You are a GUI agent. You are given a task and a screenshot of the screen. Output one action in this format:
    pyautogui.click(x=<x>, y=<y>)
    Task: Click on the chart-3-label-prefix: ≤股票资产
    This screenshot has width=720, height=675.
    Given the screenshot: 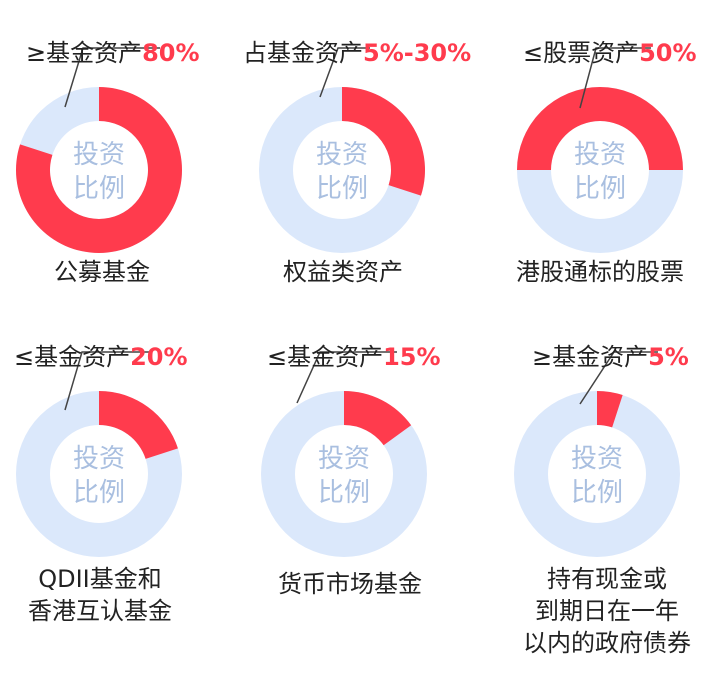 What is the action you would take?
    pyautogui.click(x=581, y=53)
    